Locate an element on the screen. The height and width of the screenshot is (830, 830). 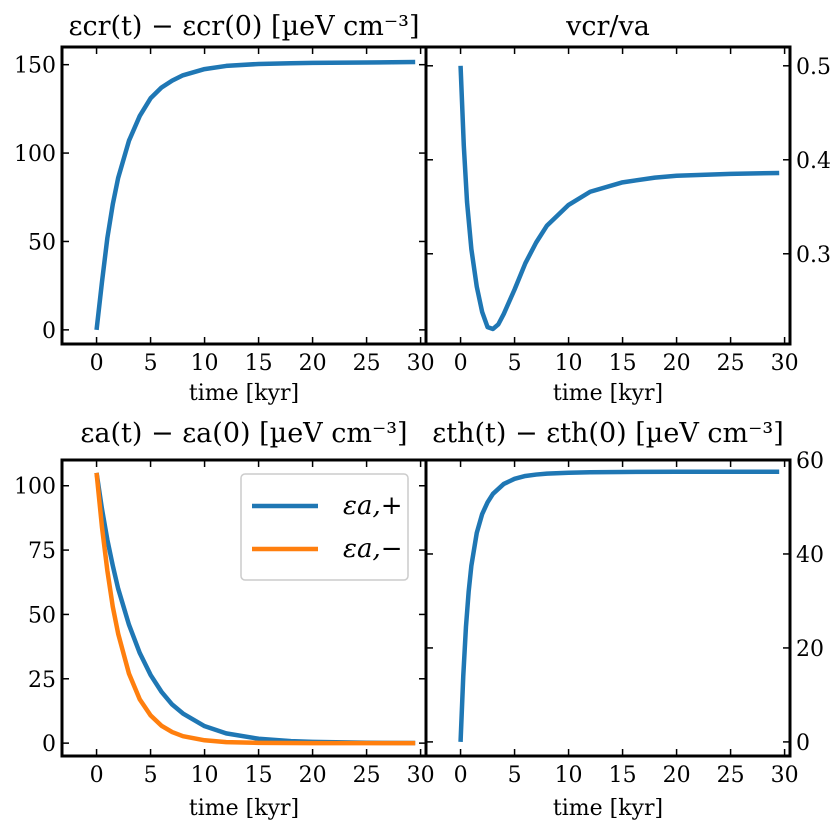
ytick-label-p3-2: 50 is located at coordinates (42, 615).